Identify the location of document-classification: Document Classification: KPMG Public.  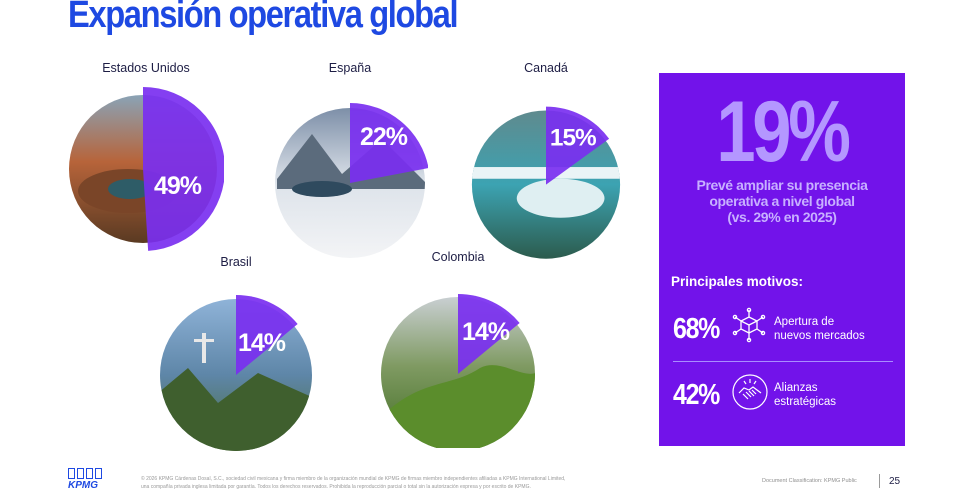
(809, 481).